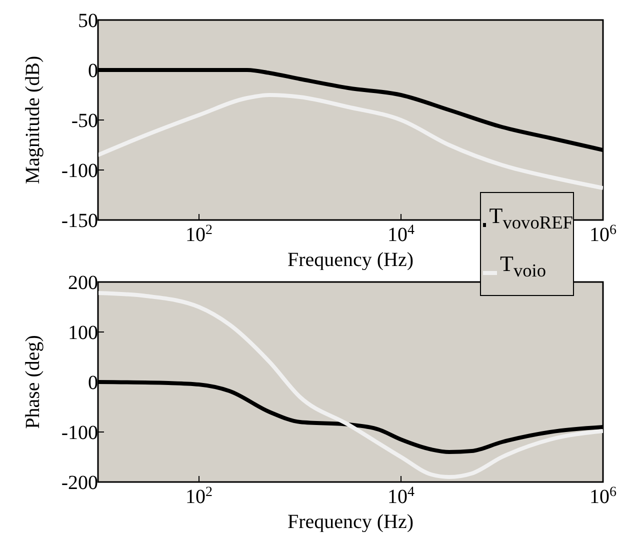  Describe the element at coordinates (33, 382) in the screenshot. I see `y-axis-title: Phase (deg)` at that location.